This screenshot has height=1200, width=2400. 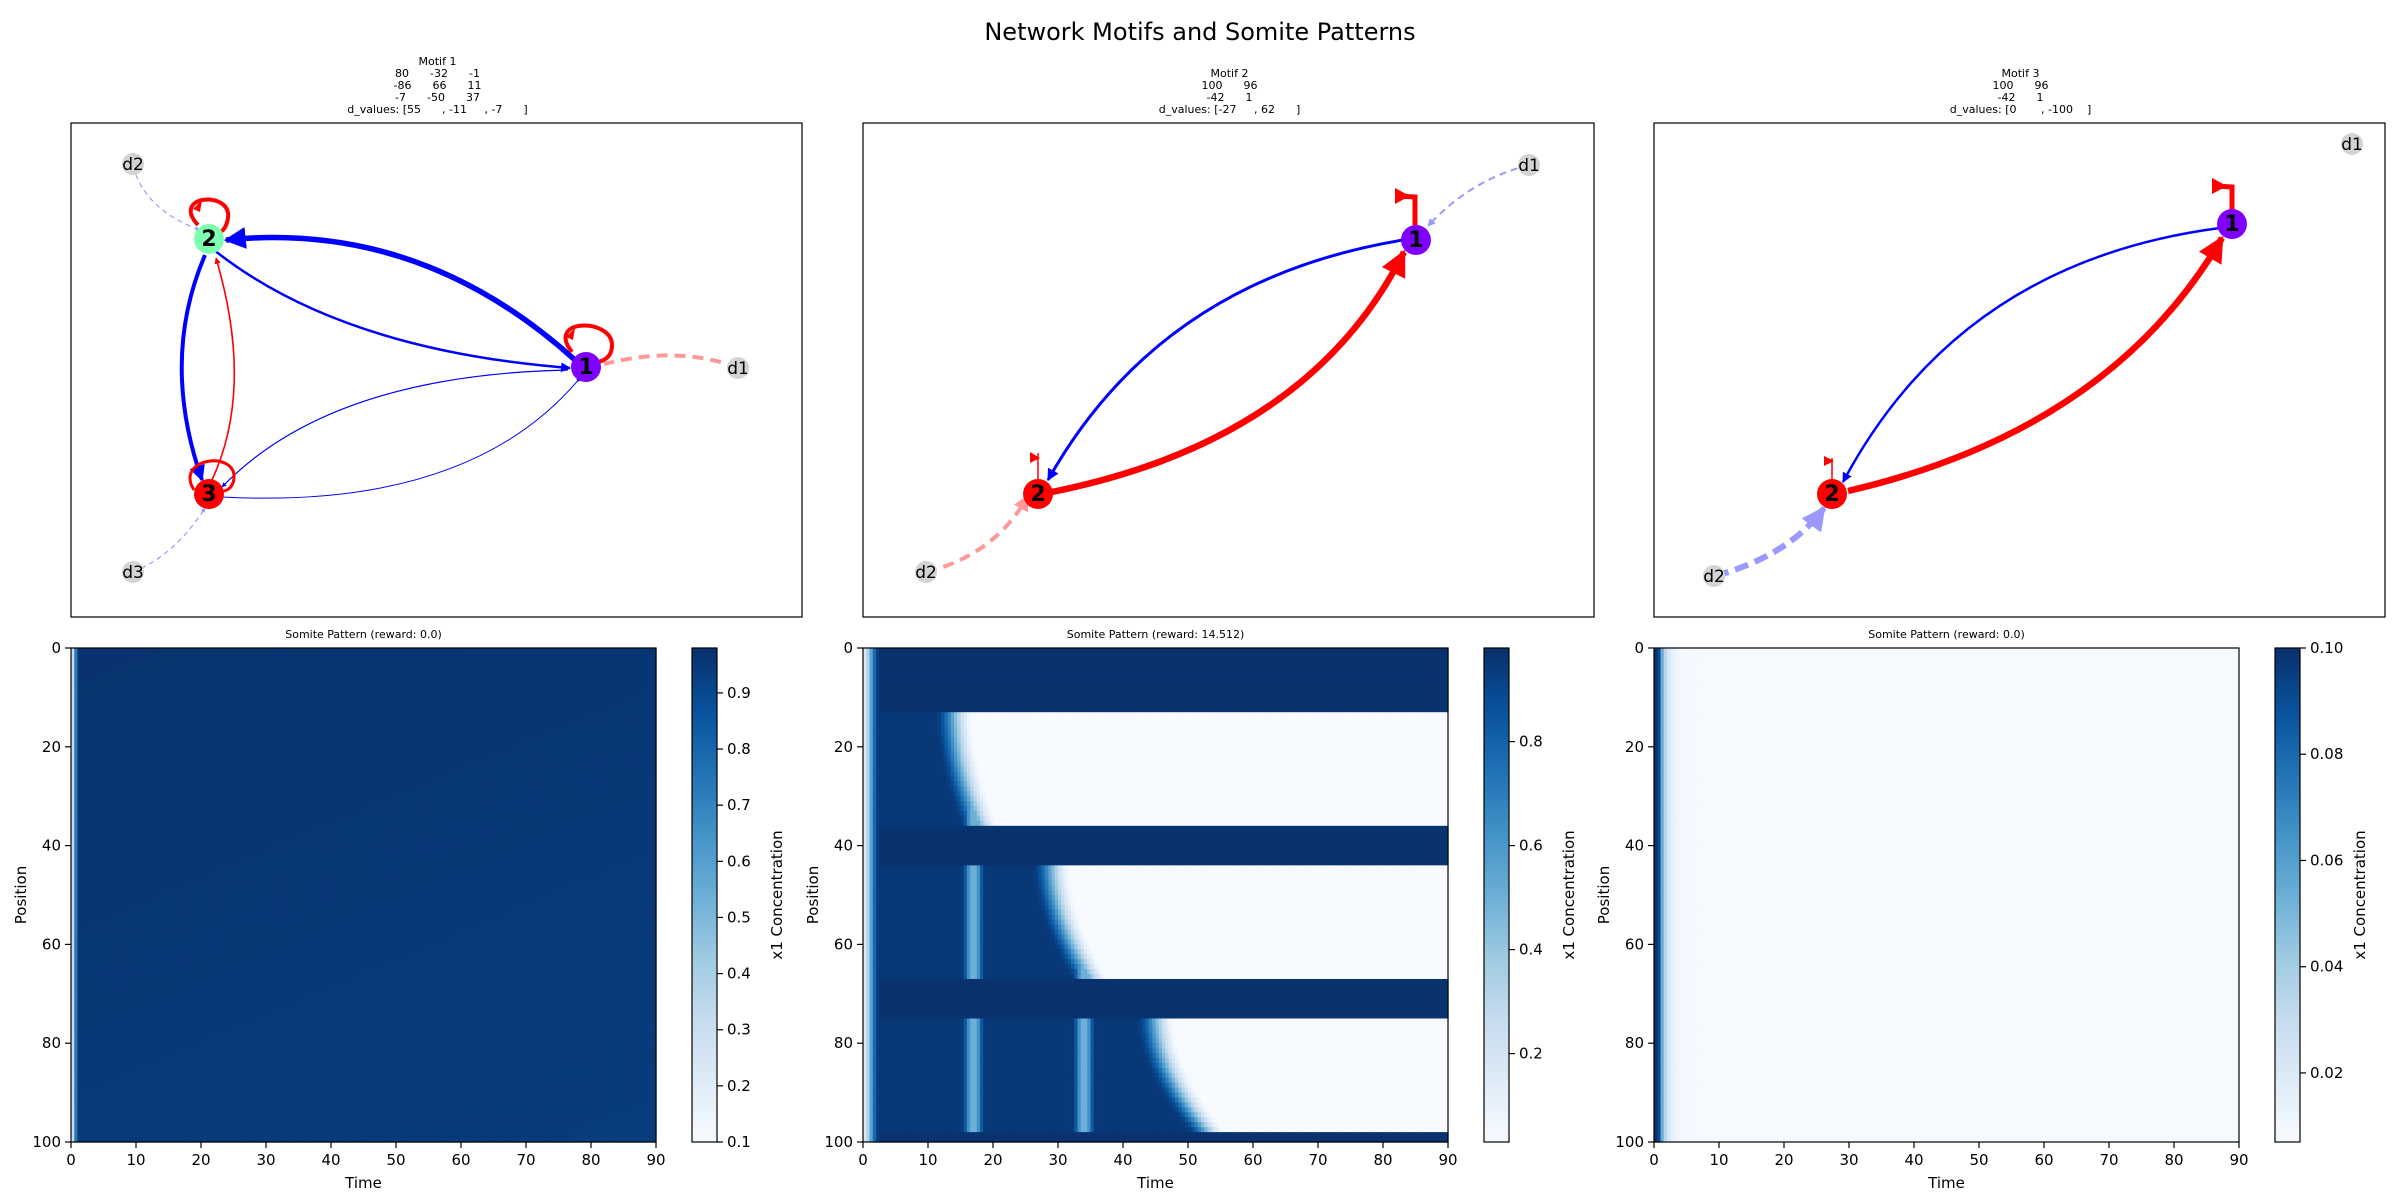 I want to click on motif-2-frame, so click(x=1228, y=370).